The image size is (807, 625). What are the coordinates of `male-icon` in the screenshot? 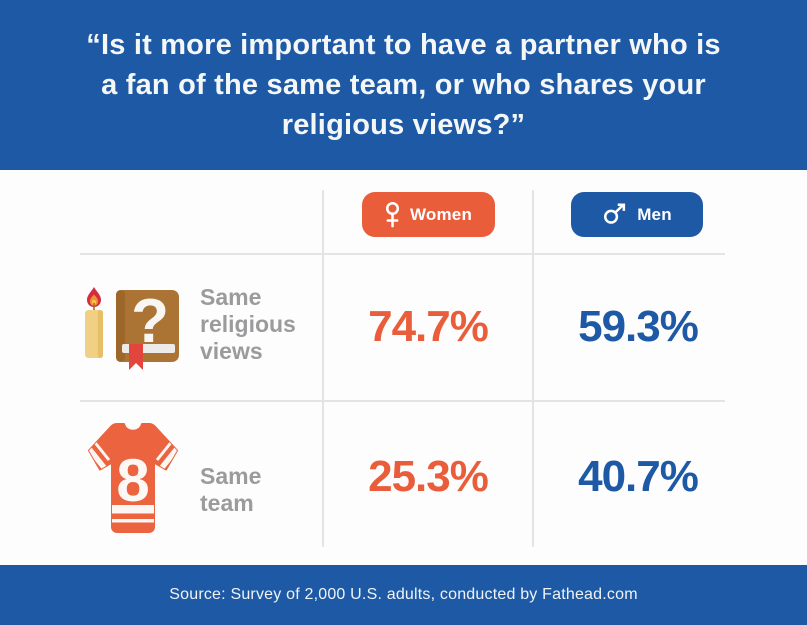 It's located at (615, 213).